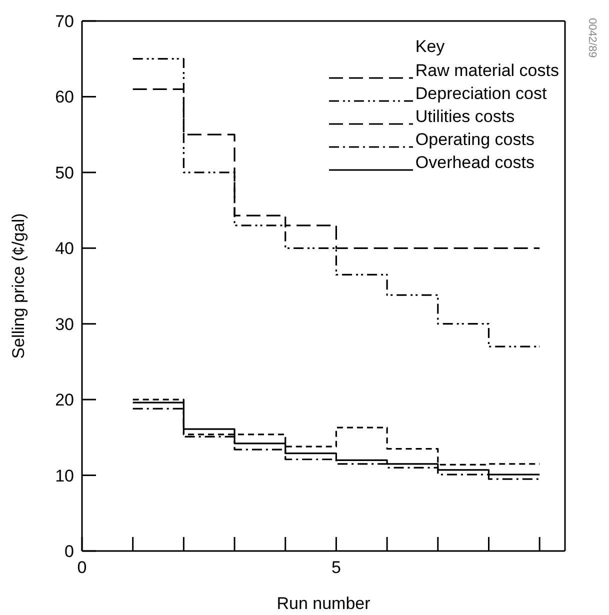 Image resolution: width=609 pixels, height=615 pixels. What do you see at coordinates (64, 248) in the screenshot?
I see `y-tick-label: 40` at bounding box center [64, 248].